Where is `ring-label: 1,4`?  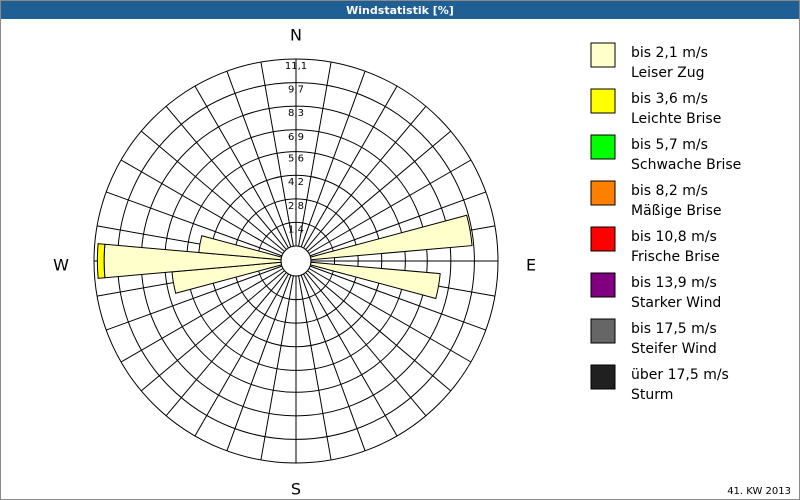 ring-label: 1,4 is located at coordinates (296, 229).